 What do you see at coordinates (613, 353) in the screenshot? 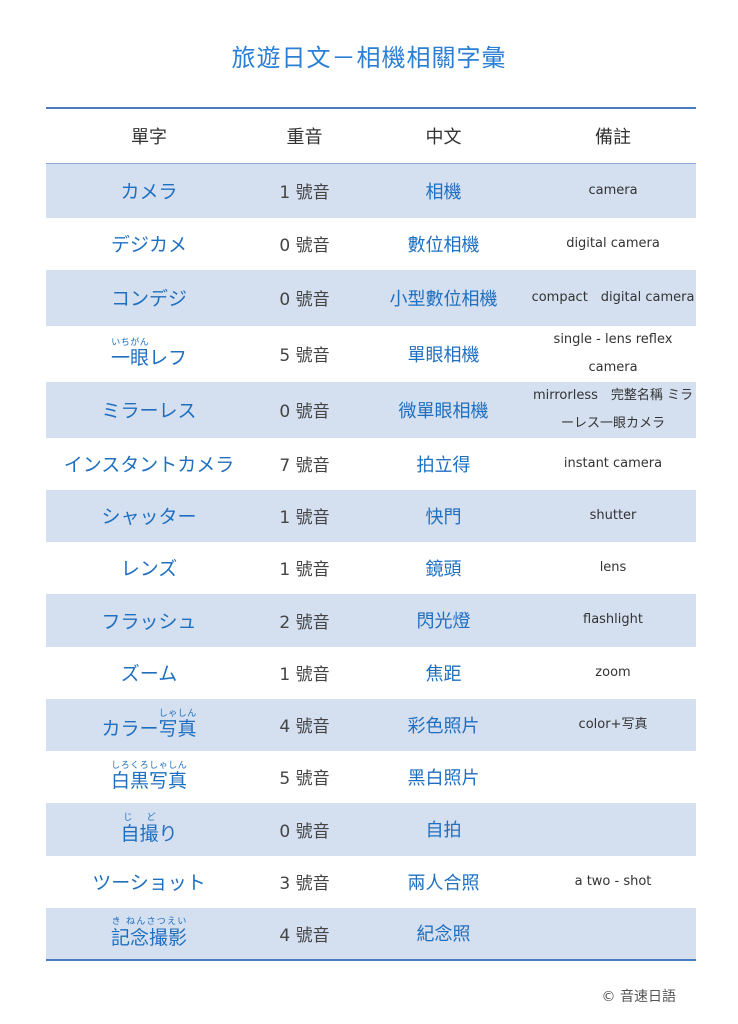
I see `note-cell: single - lens reflex camera` at bounding box center [613, 353].